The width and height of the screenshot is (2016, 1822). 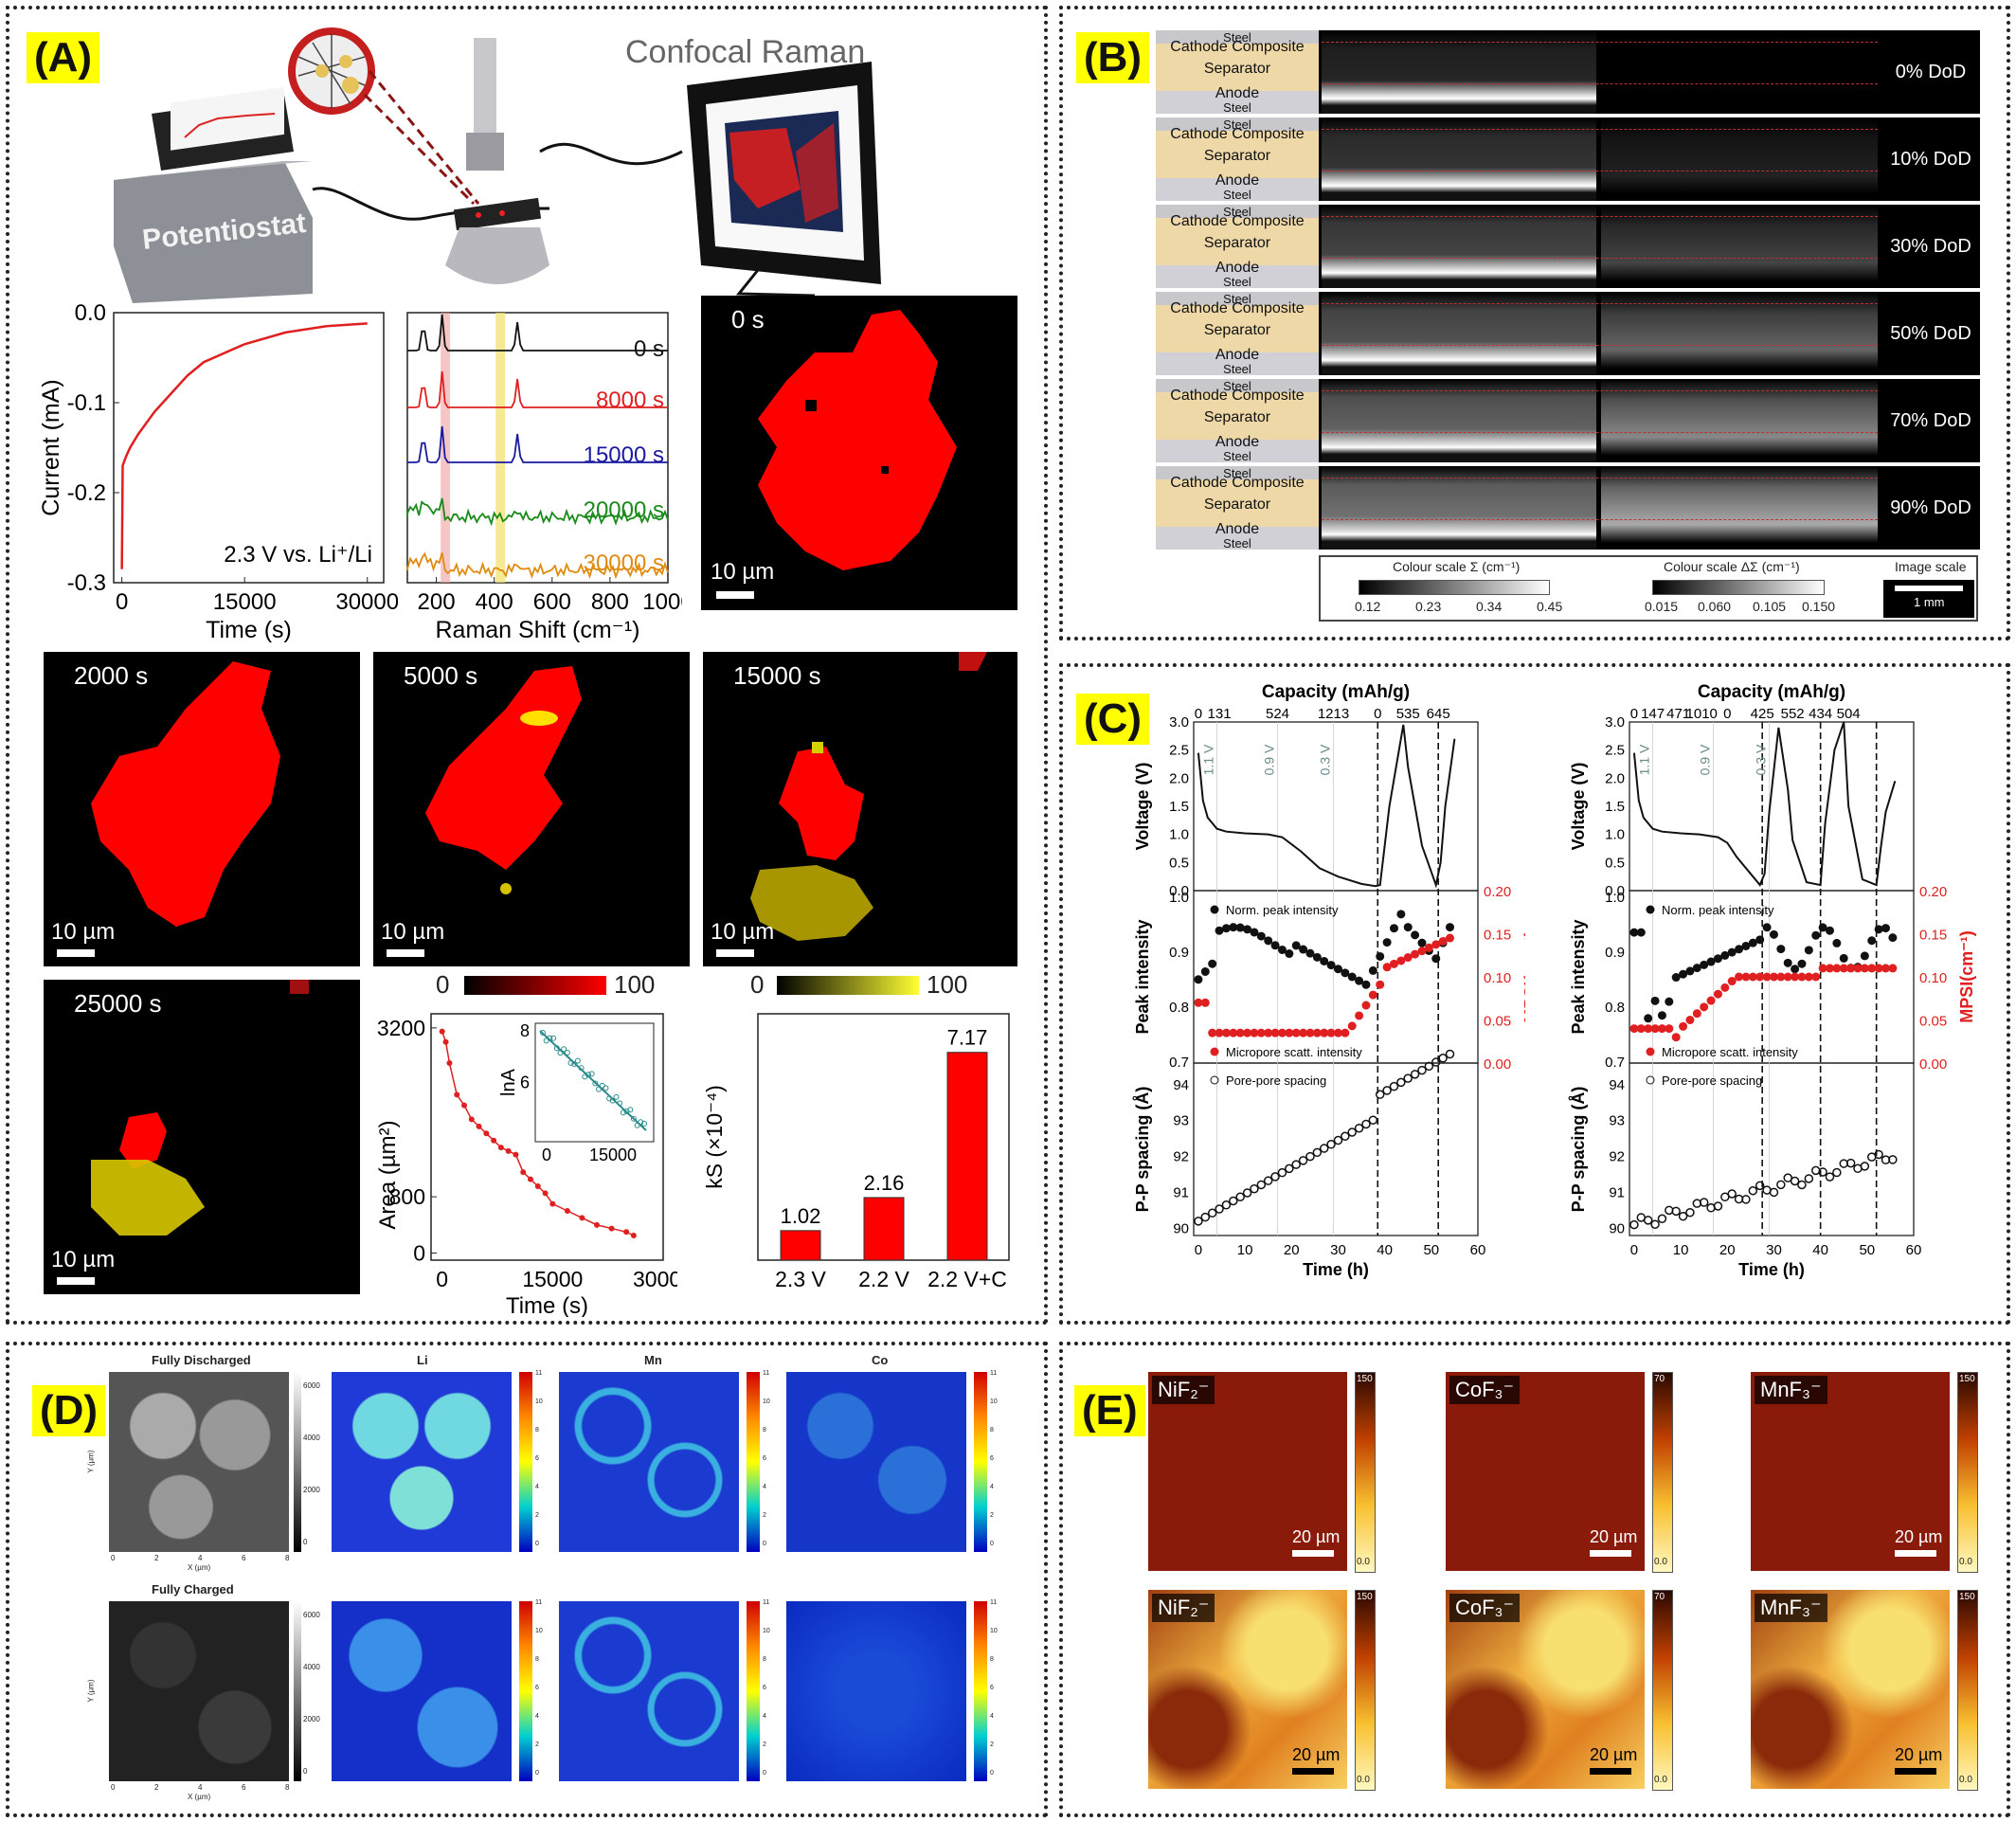 I want to click on capacity-tick: 535, so click(x=1408, y=714).